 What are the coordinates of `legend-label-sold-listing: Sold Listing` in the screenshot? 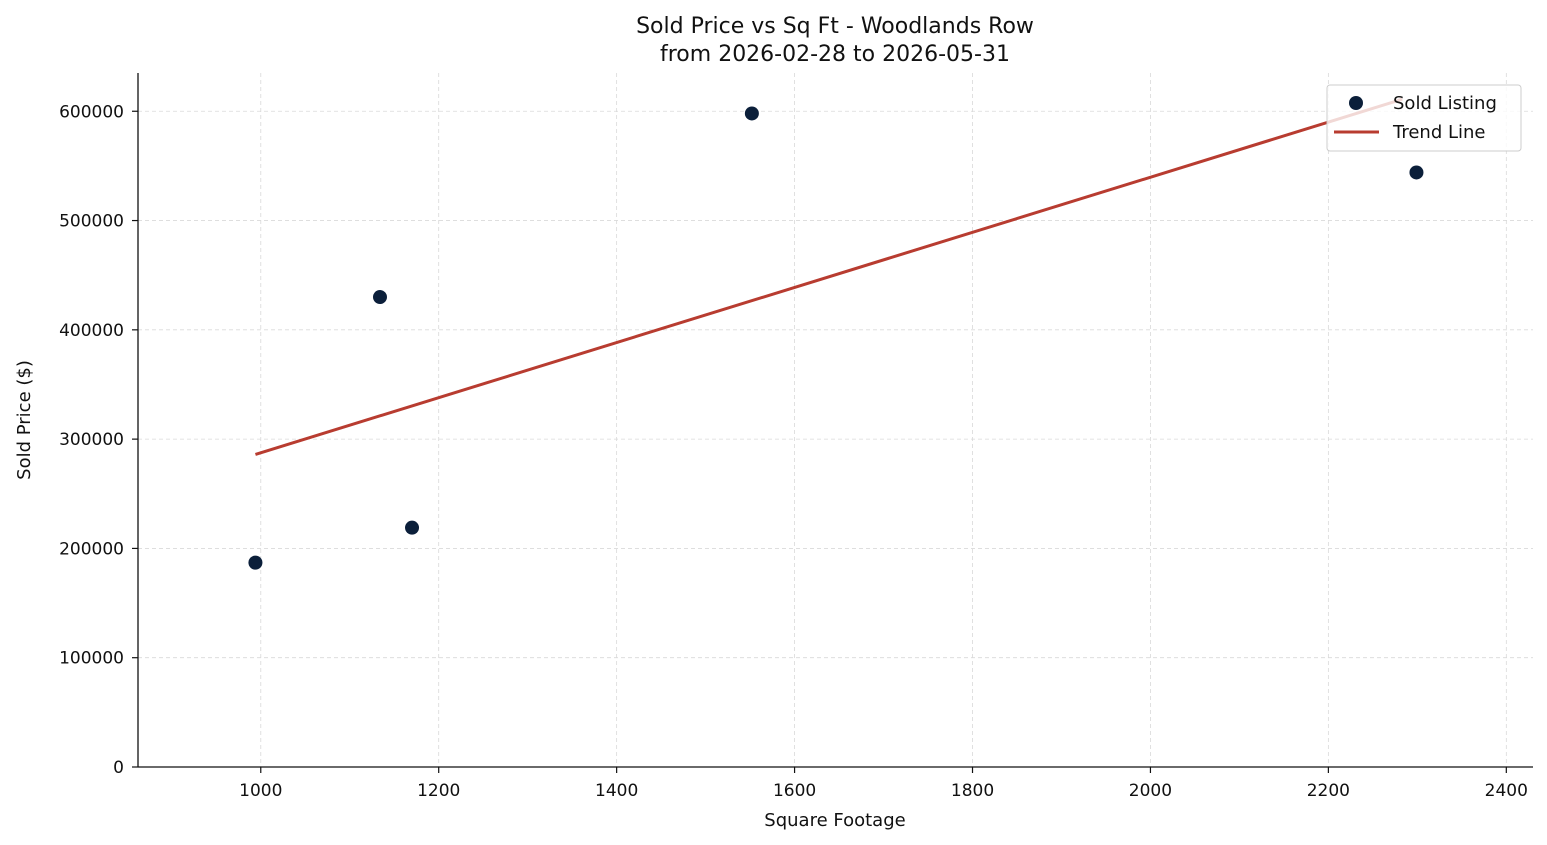 It's located at (1445, 103).